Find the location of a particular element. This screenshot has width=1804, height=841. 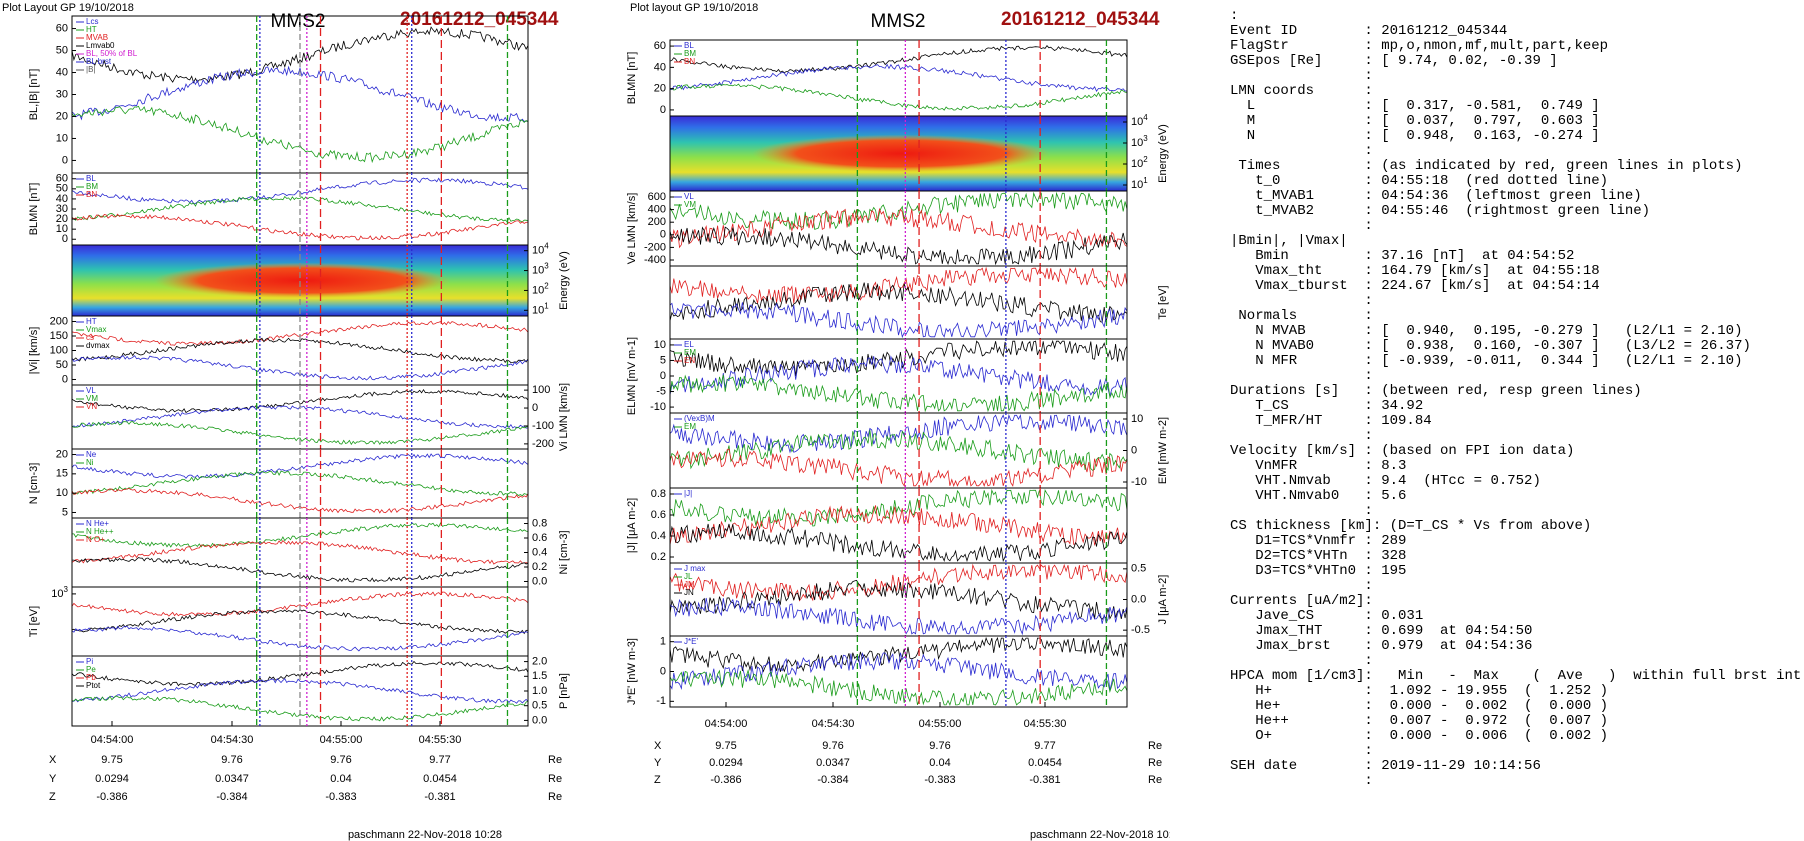

tick-label: 10¹ is located at coordinates (540, 308).